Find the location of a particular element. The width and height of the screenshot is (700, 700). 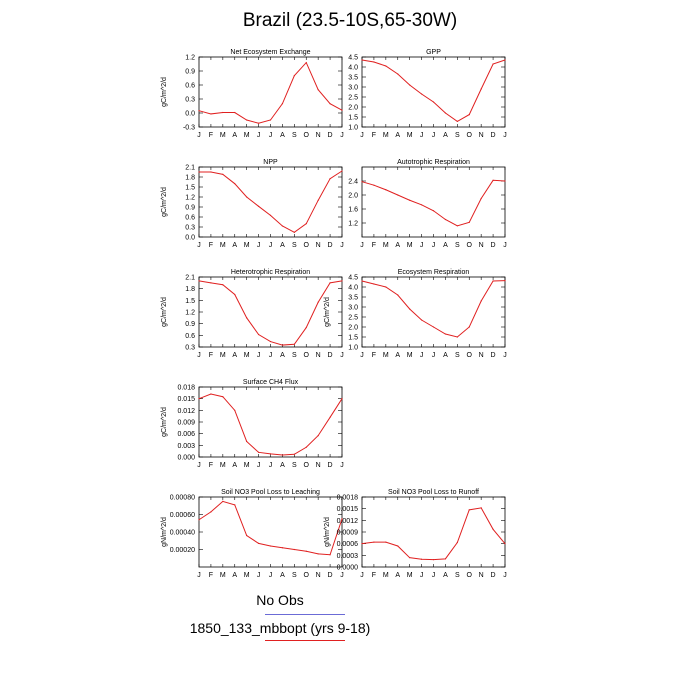

y-tick-label: 0.015 is located at coordinates (186, 399).